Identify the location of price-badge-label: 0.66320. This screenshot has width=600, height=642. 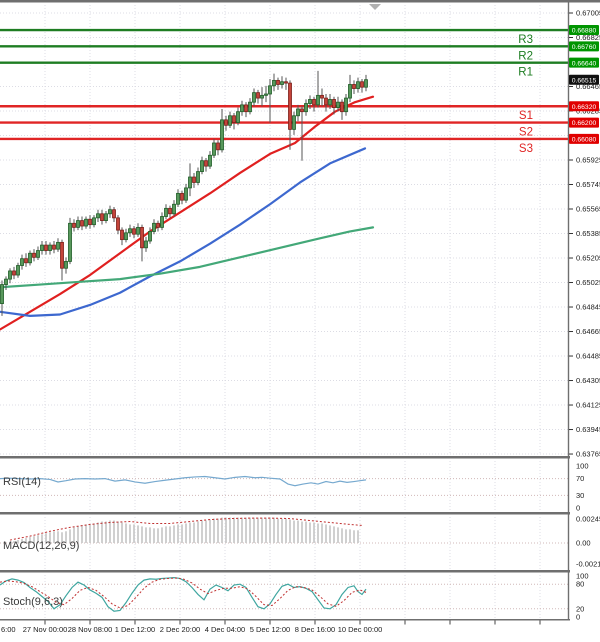
(584, 107).